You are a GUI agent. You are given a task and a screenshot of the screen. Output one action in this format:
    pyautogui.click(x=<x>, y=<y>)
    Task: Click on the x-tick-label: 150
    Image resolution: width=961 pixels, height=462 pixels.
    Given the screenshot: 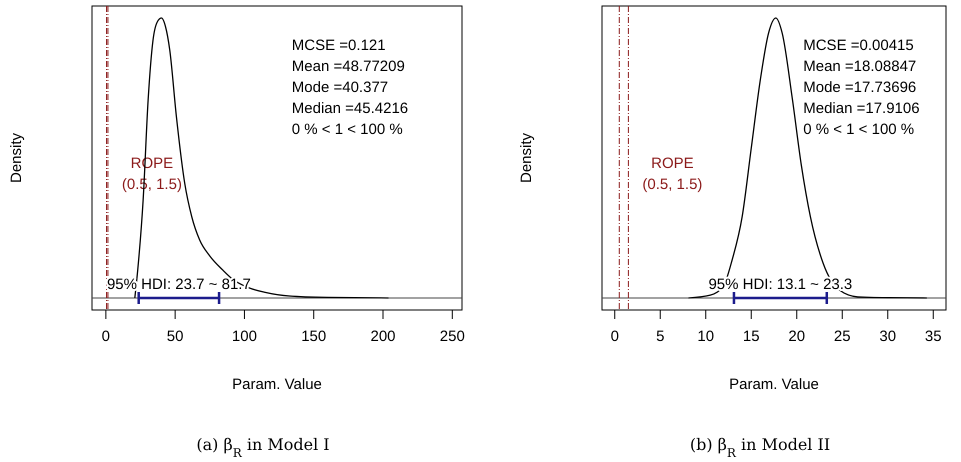 What is the action you would take?
    pyautogui.click(x=313, y=336)
    